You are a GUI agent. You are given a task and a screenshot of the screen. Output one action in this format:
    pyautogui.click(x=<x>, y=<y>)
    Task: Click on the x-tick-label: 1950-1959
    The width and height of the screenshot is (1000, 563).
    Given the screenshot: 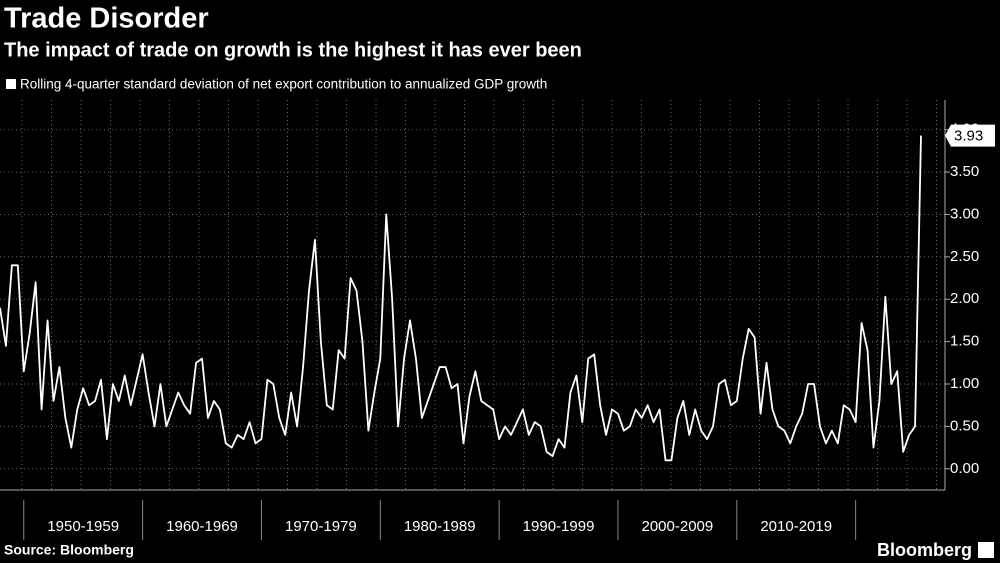 What is the action you would take?
    pyautogui.click(x=83, y=526)
    